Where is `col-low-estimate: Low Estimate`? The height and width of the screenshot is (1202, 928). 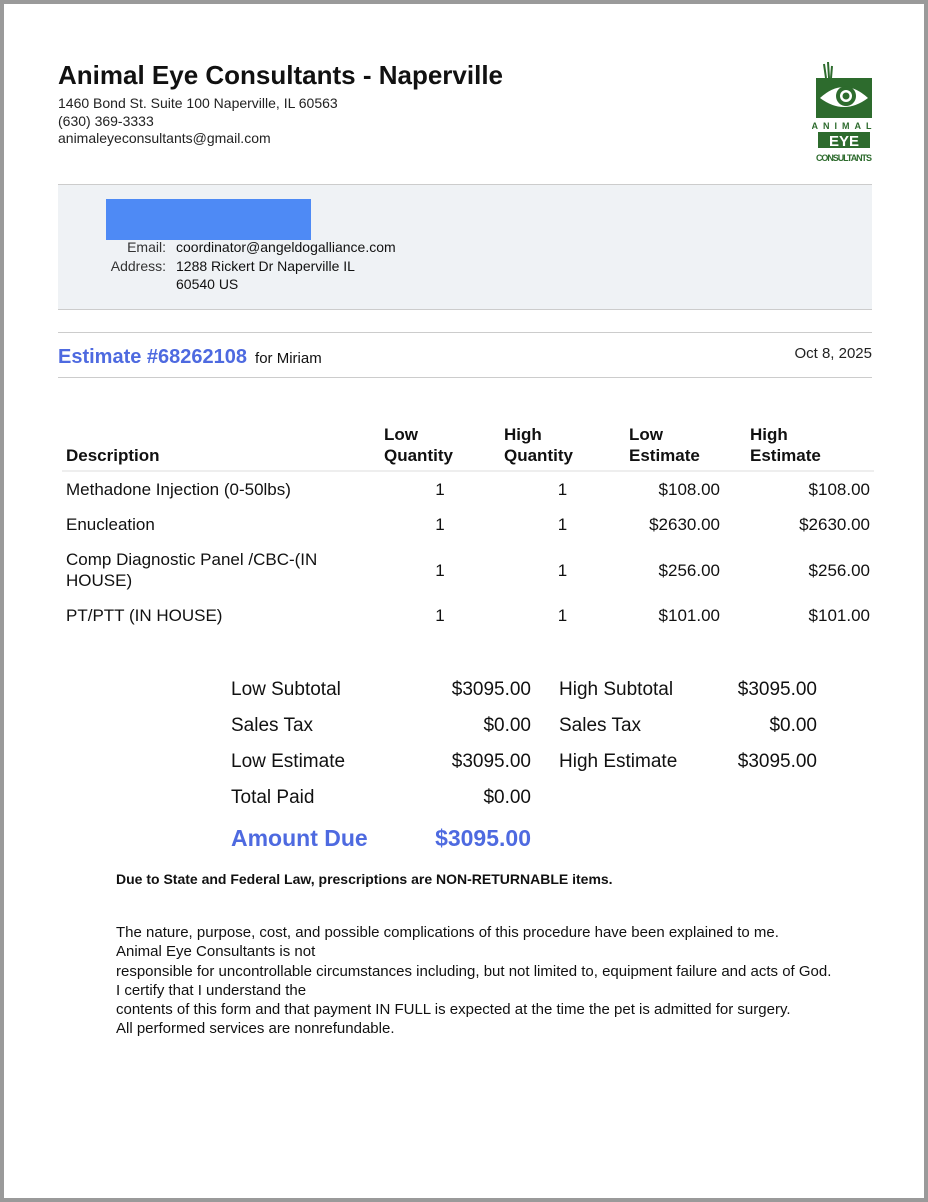 col-low-estimate: Low Estimate is located at coordinates (685, 446).